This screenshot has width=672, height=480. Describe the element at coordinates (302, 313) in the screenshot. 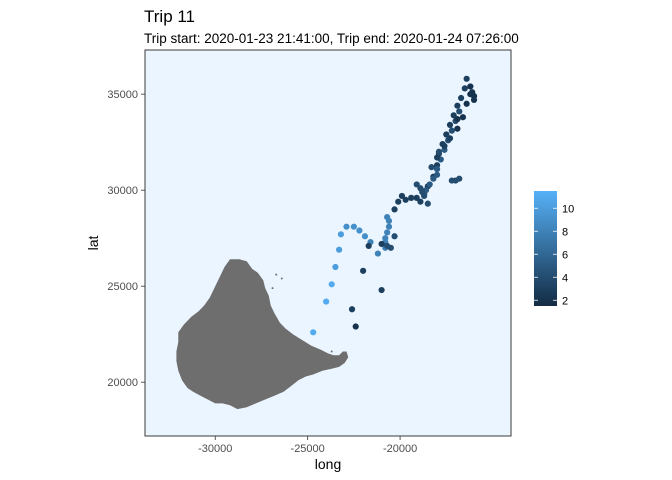

I see `islet-layer` at that location.